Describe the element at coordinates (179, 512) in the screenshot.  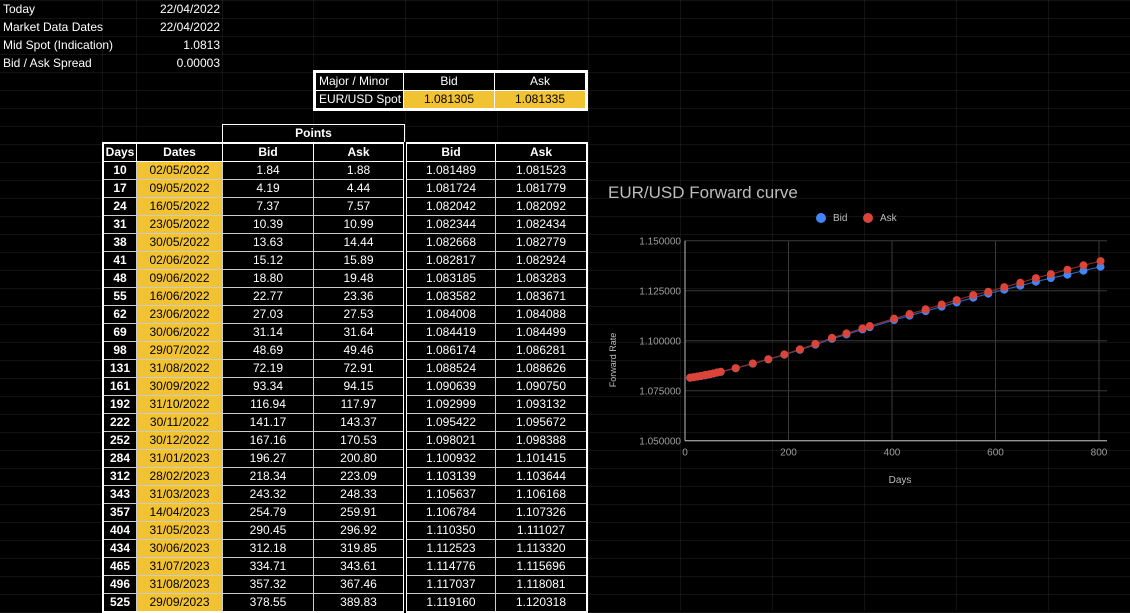
I see `cell-date: 14/04/2023` at that location.